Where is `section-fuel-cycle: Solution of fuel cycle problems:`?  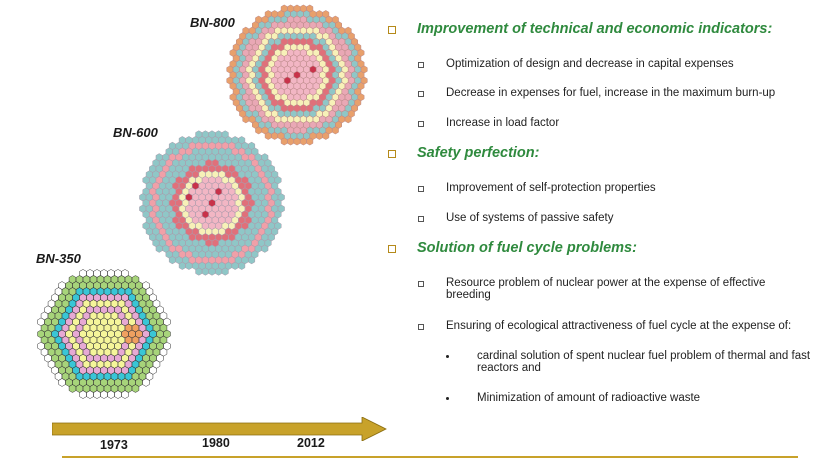 section-fuel-cycle: Solution of fuel cycle problems: is located at coordinates (512, 248).